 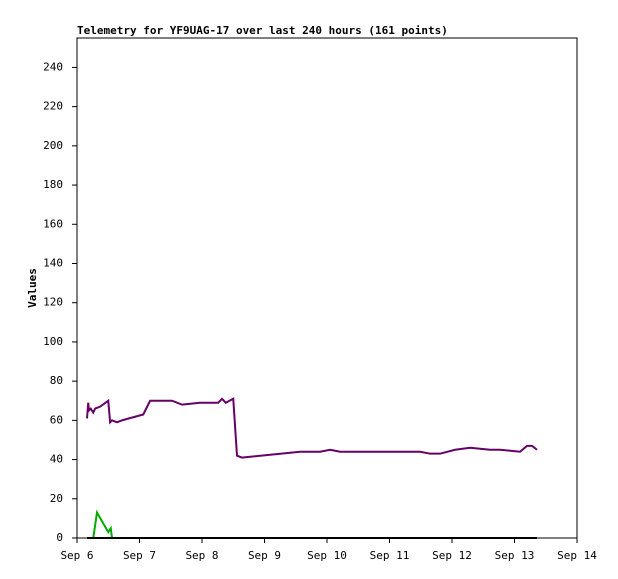 What do you see at coordinates (327, 555) in the screenshot?
I see `x-tick-label: Sep 10` at bounding box center [327, 555].